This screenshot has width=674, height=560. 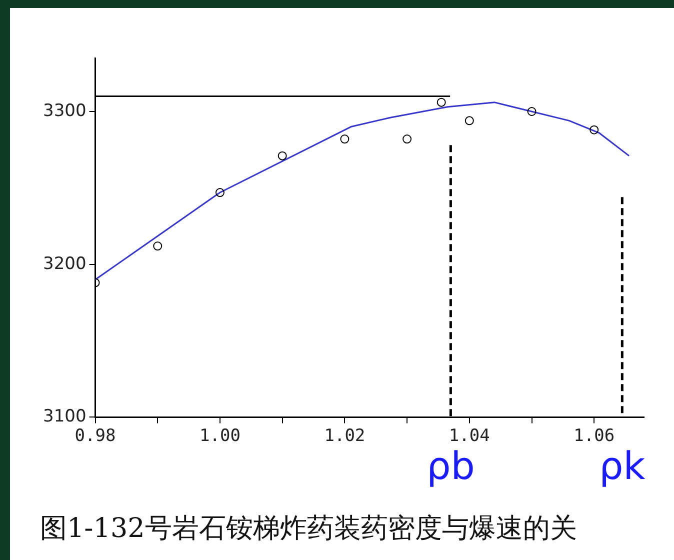 What do you see at coordinates (220, 436) in the screenshot?
I see `x-tick-label: 1.00` at bounding box center [220, 436].